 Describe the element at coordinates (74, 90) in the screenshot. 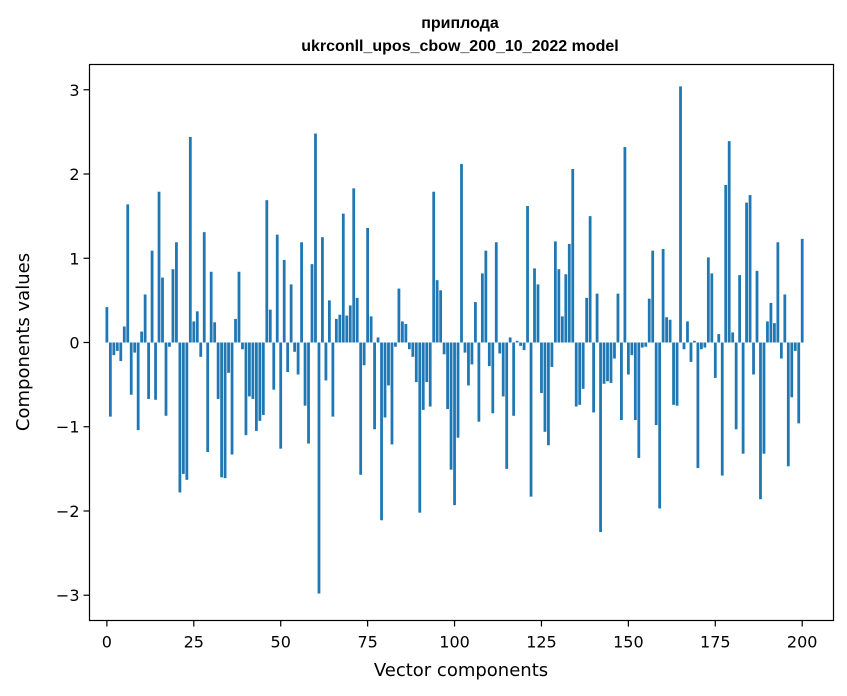

I see `y-tick-label: 3` at that location.